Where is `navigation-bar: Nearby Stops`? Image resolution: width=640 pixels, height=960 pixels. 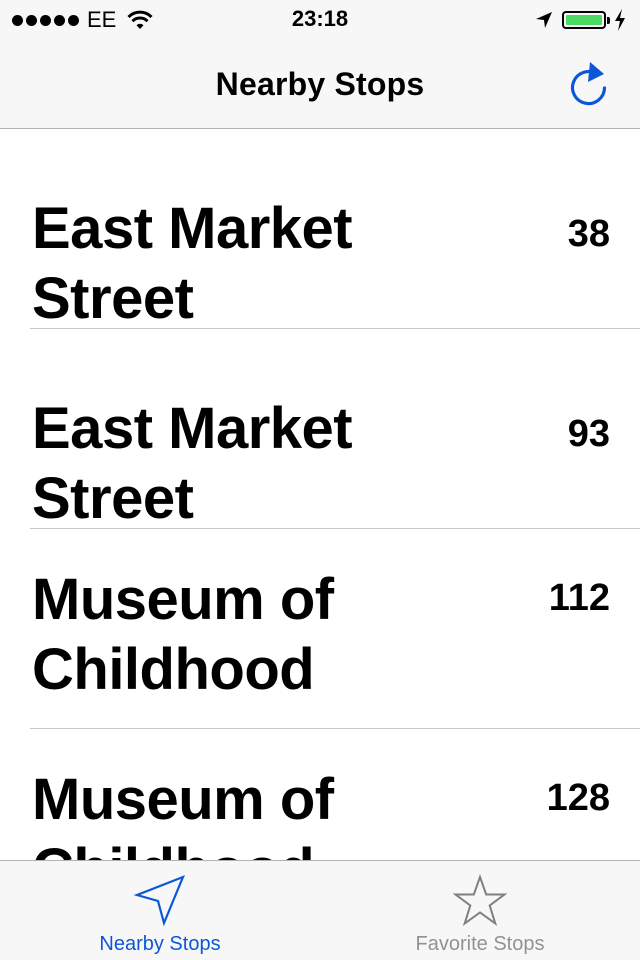
navigation-bar: Nearby Stops is located at coordinates (320, 84).